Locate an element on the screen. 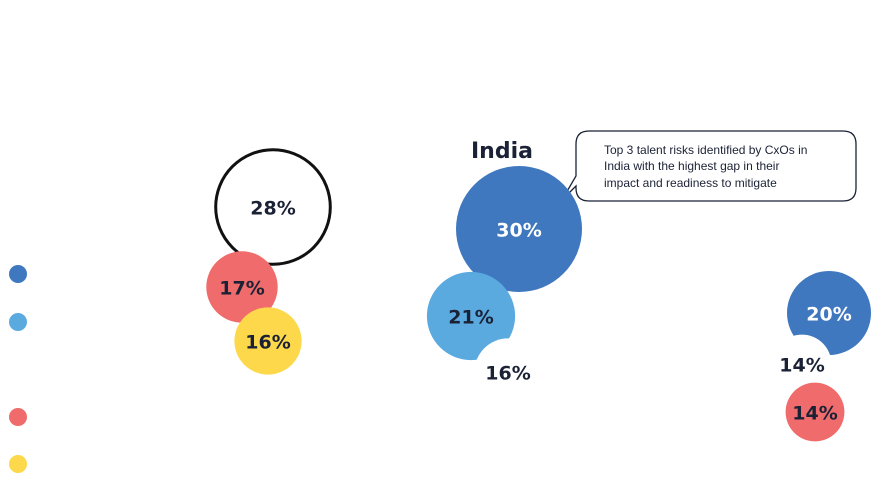  data-label: 20% is located at coordinates (828, 315).